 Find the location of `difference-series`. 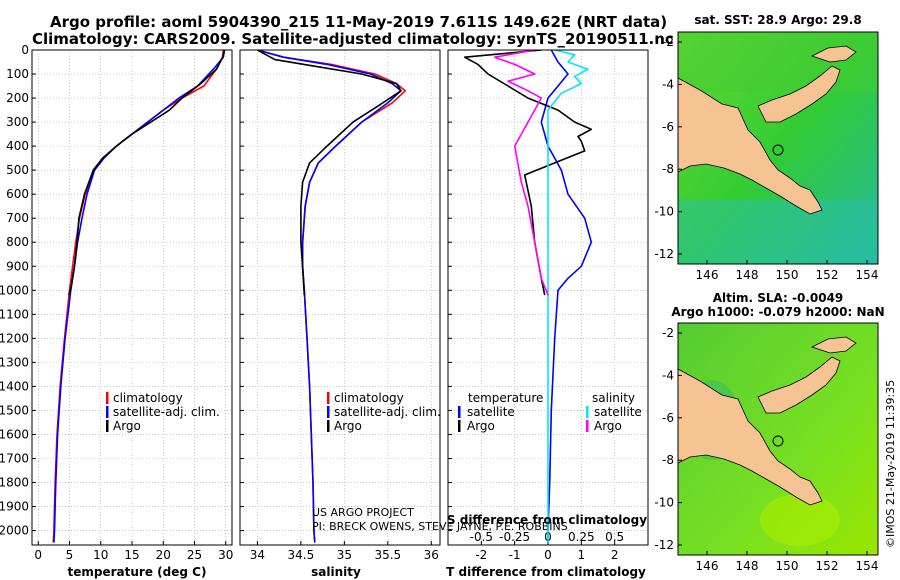

difference-series is located at coordinates (528, 296).